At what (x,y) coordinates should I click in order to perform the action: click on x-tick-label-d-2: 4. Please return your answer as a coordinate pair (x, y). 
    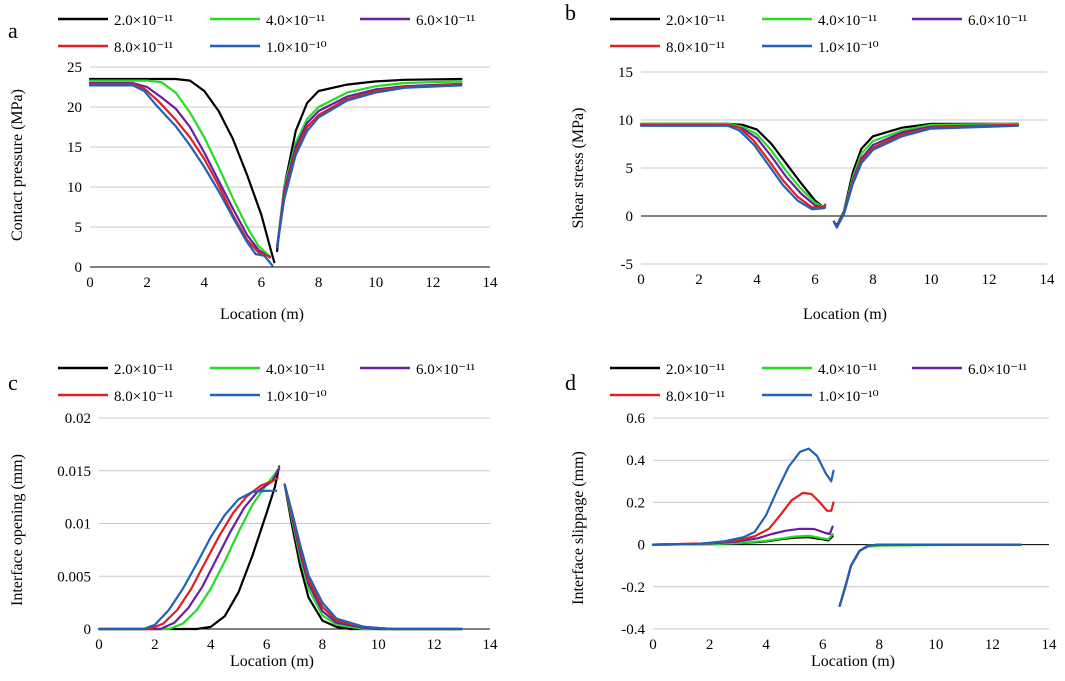
    Looking at the image, I should click on (766, 645).